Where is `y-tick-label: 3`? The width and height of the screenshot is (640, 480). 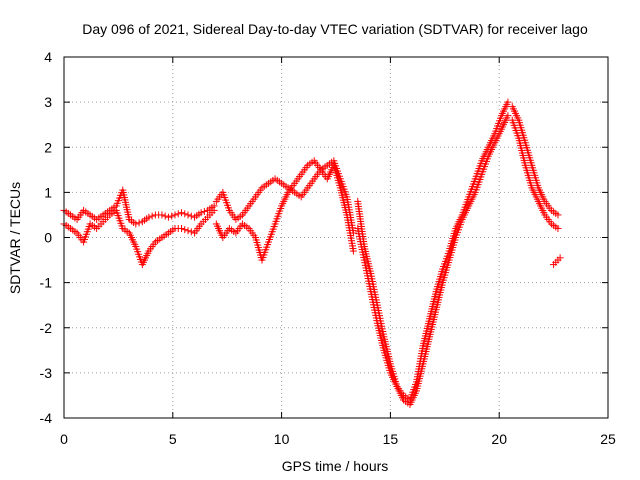 y-tick-label: 3 is located at coordinates (48, 102).